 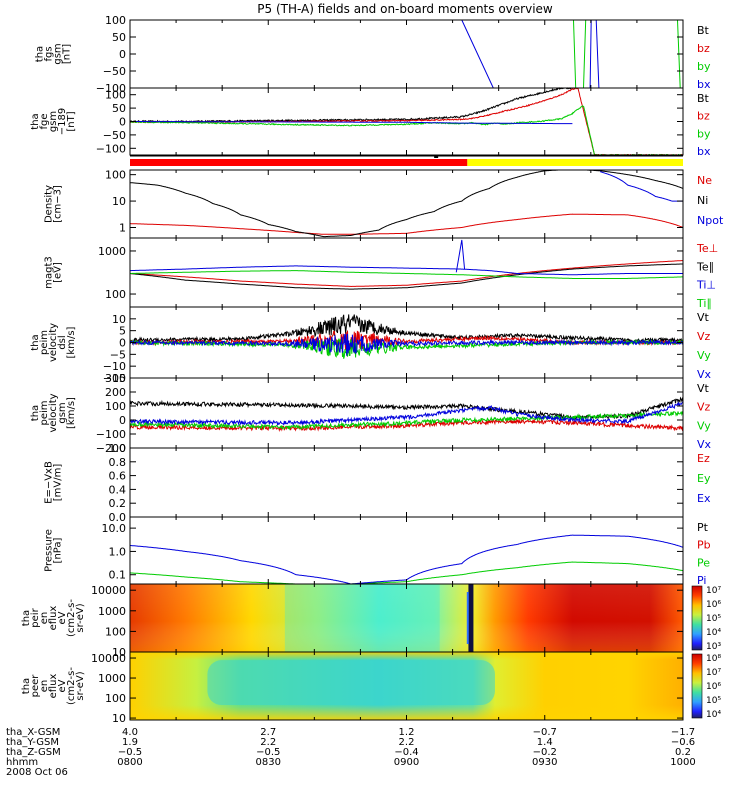 What do you see at coordinates (49, 272) in the screenshot?
I see `y-axis-label: magt3` at bounding box center [49, 272].